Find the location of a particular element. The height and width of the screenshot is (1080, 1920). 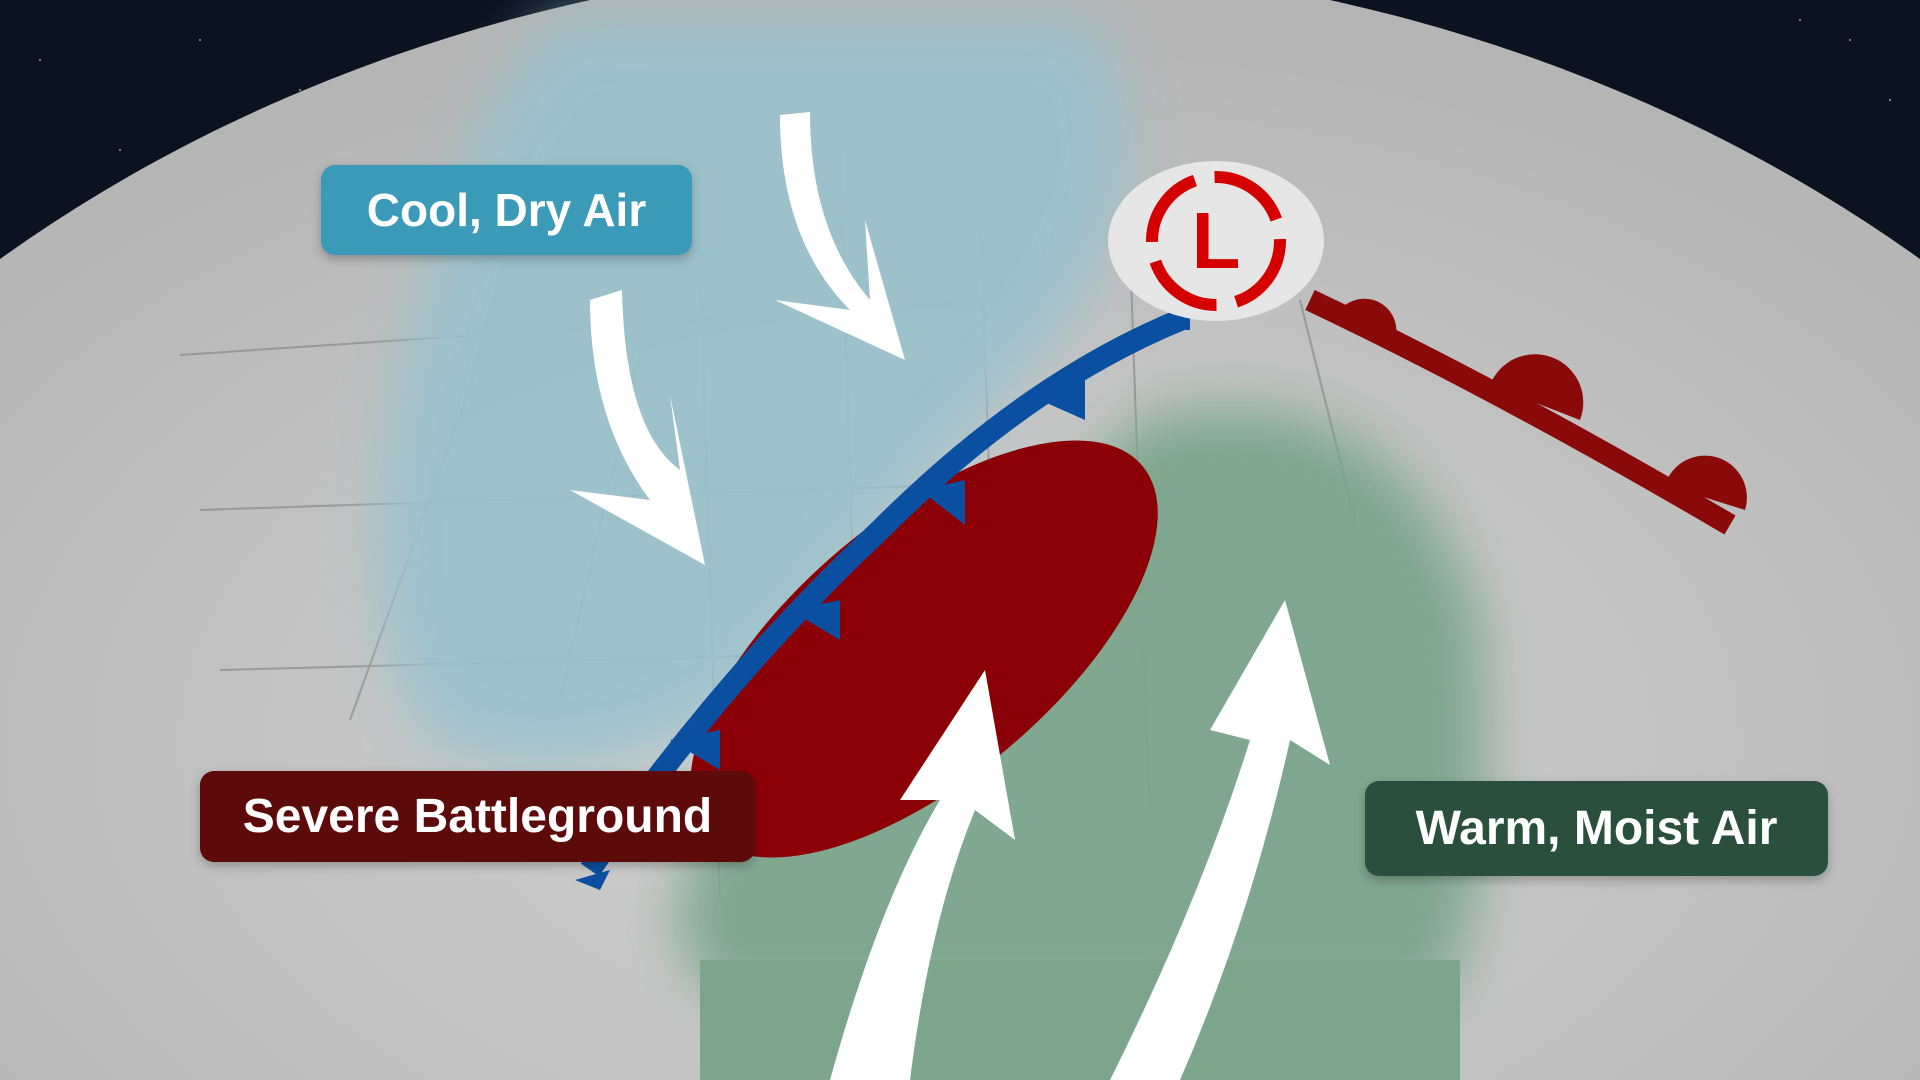

low-pressure-letter: L is located at coordinates (1216, 240).